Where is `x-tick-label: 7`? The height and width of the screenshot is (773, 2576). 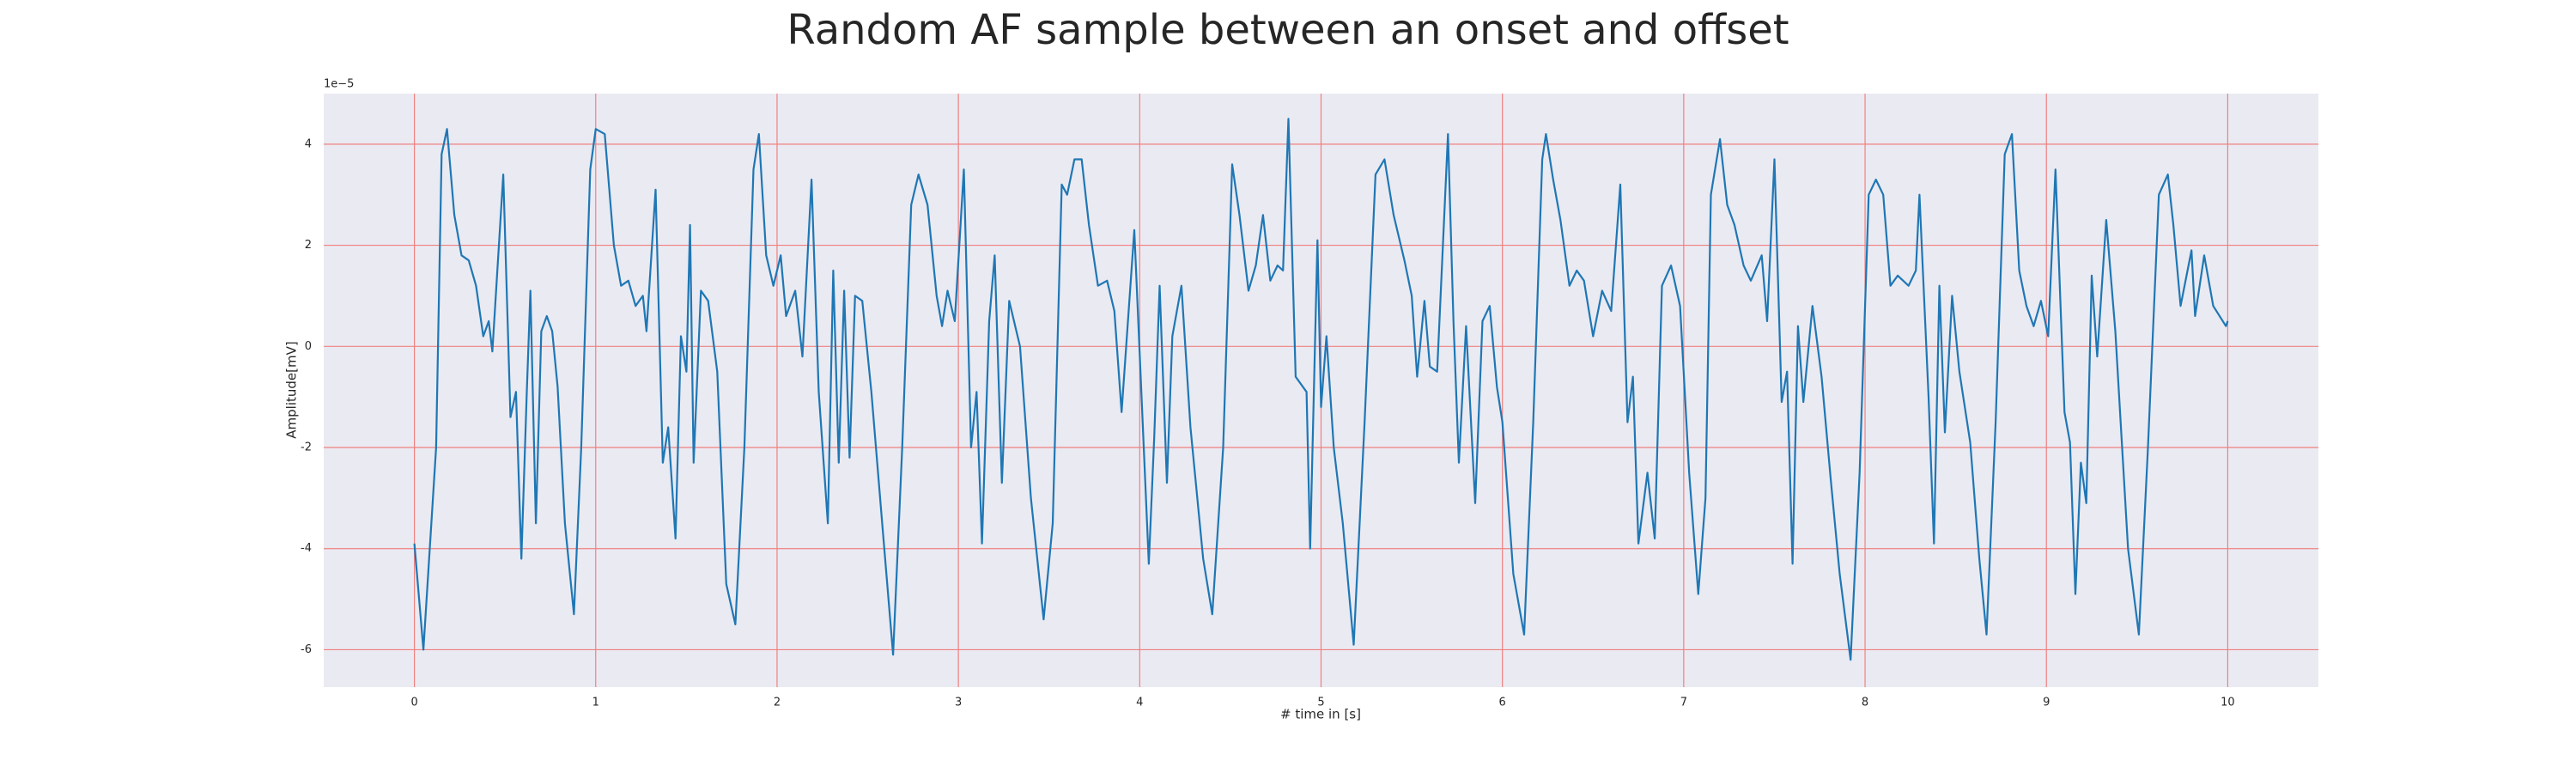 x-tick-label: 7 is located at coordinates (1683, 703).